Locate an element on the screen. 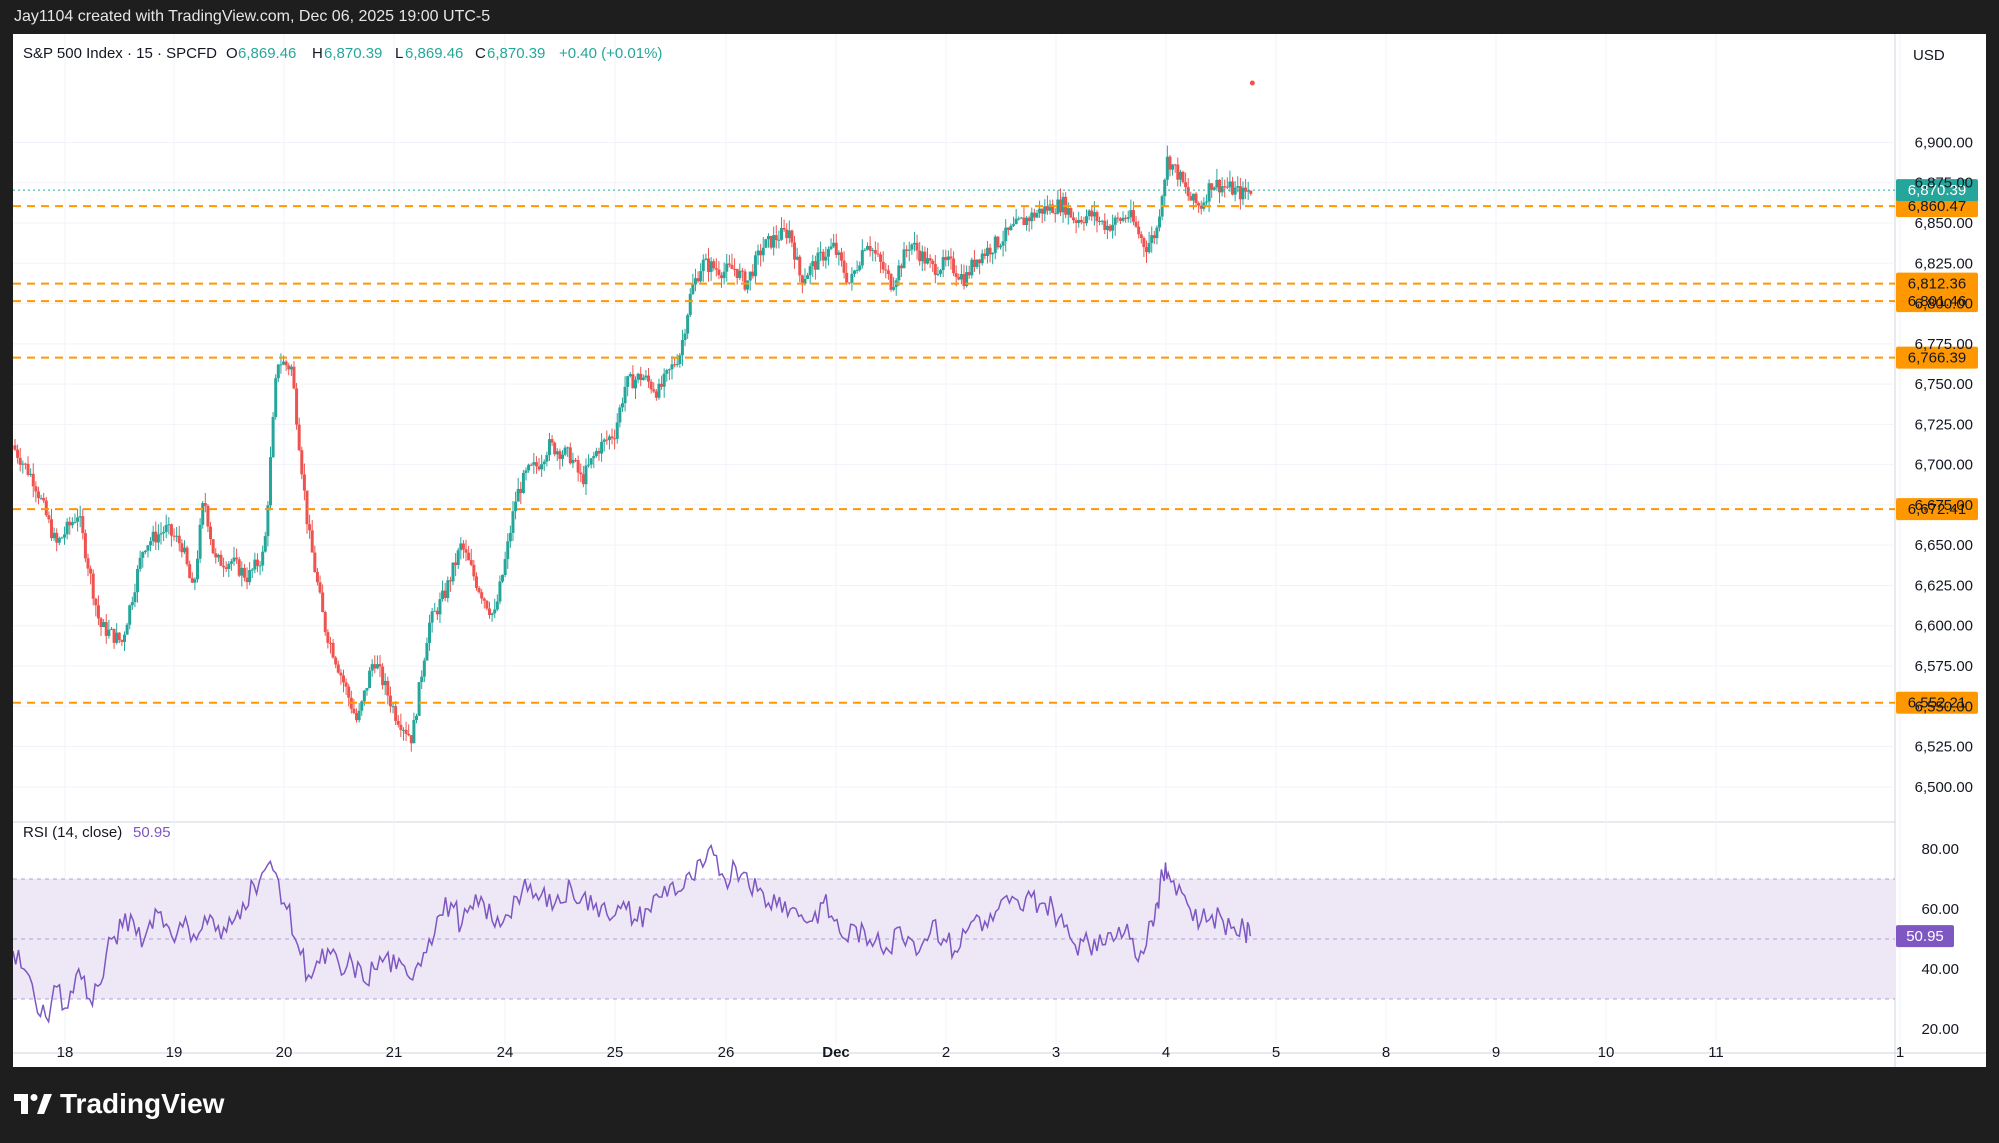 Image resolution: width=1999 pixels, height=1143 pixels. level-label: 6,552.21 is located at coordinates (1937, 703).